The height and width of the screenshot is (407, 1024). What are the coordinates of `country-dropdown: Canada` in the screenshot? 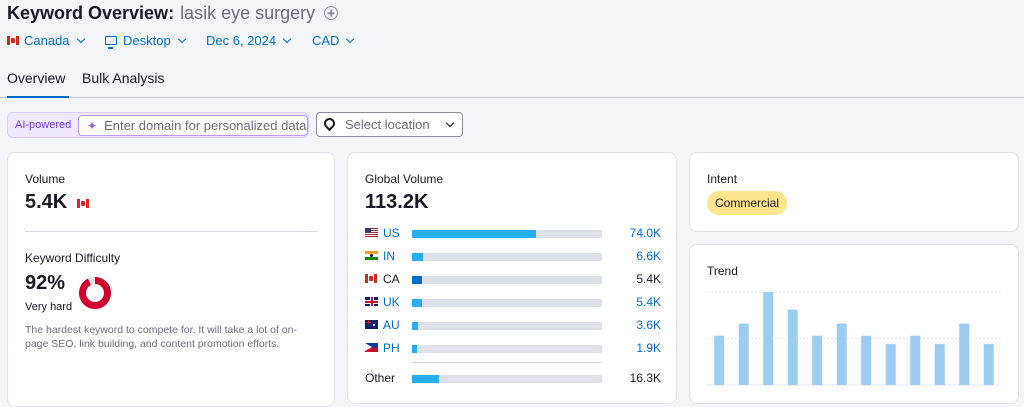 It's located at (46, 40).